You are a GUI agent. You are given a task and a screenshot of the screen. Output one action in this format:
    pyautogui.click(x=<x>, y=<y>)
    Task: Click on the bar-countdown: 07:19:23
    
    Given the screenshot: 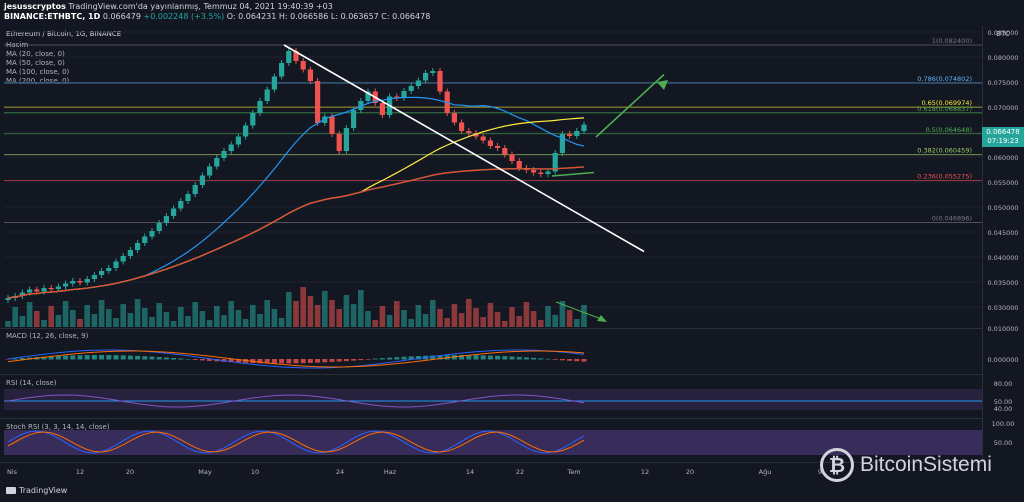 What is the action you would take?
    pyautogui.click(x=1003, y=141)
    